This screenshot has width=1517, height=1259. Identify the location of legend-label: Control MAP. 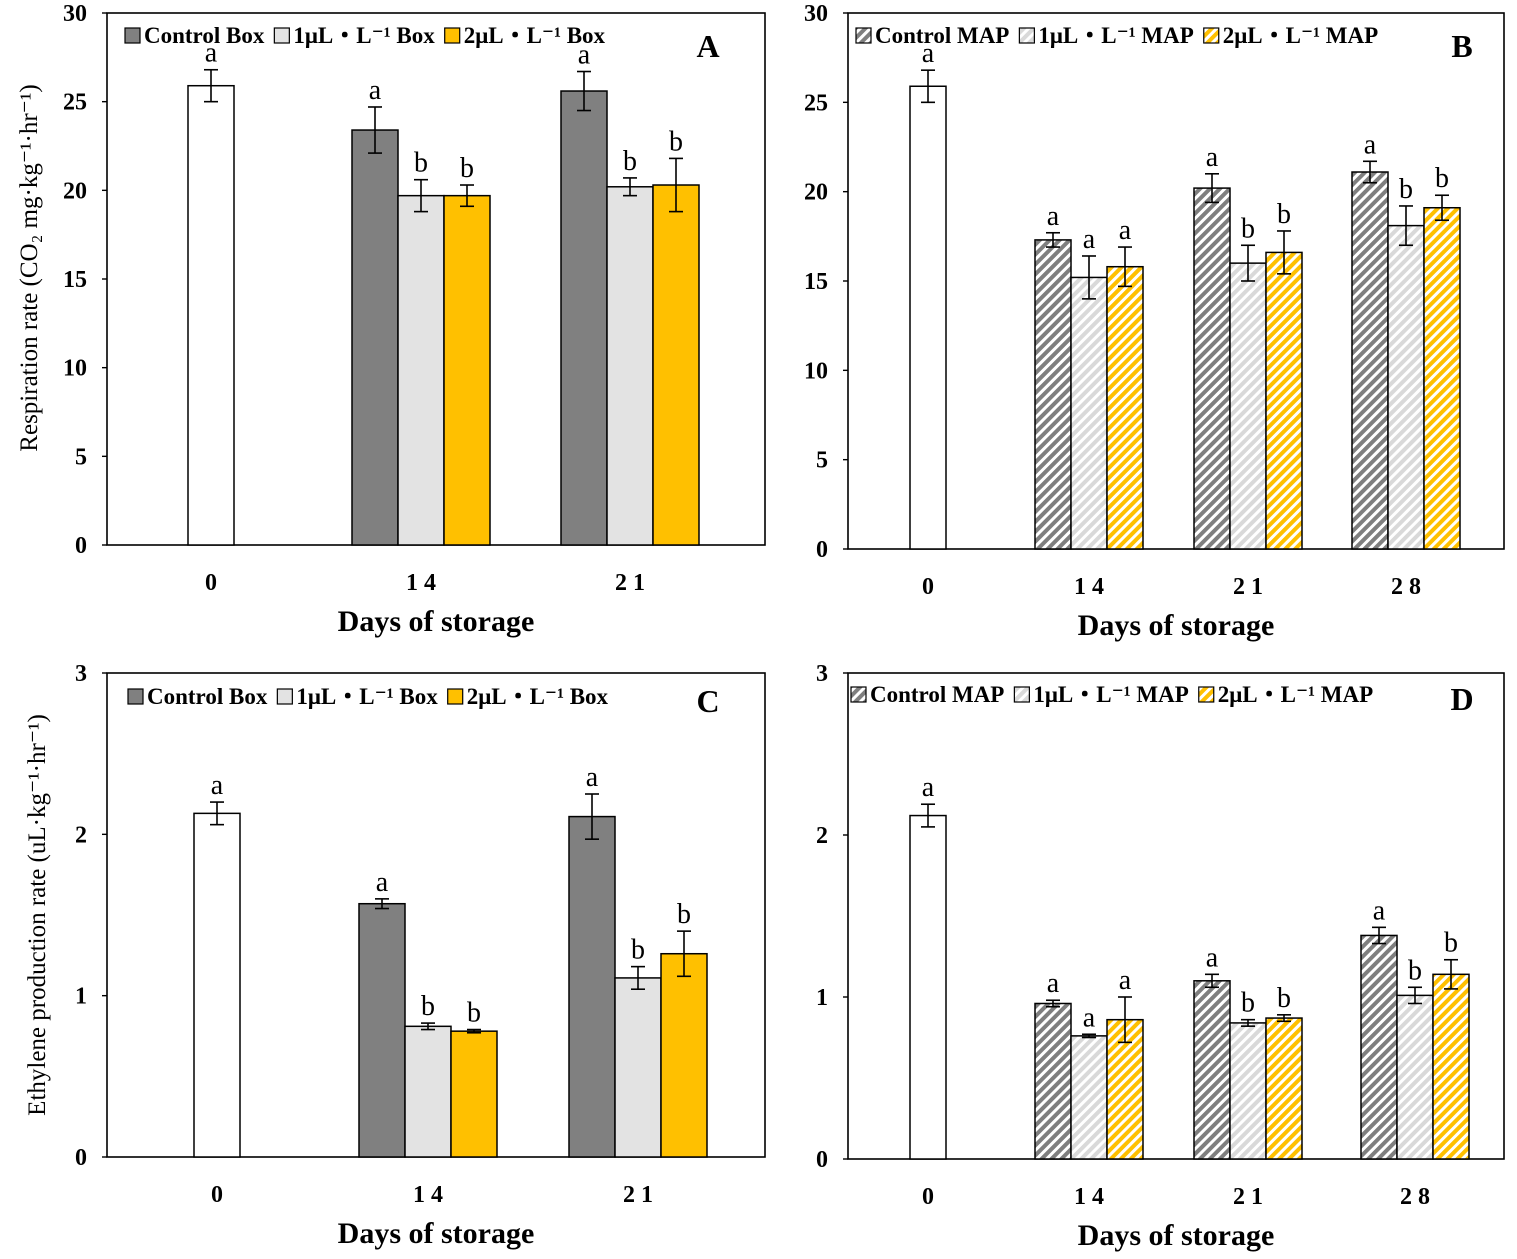
(942, 35).